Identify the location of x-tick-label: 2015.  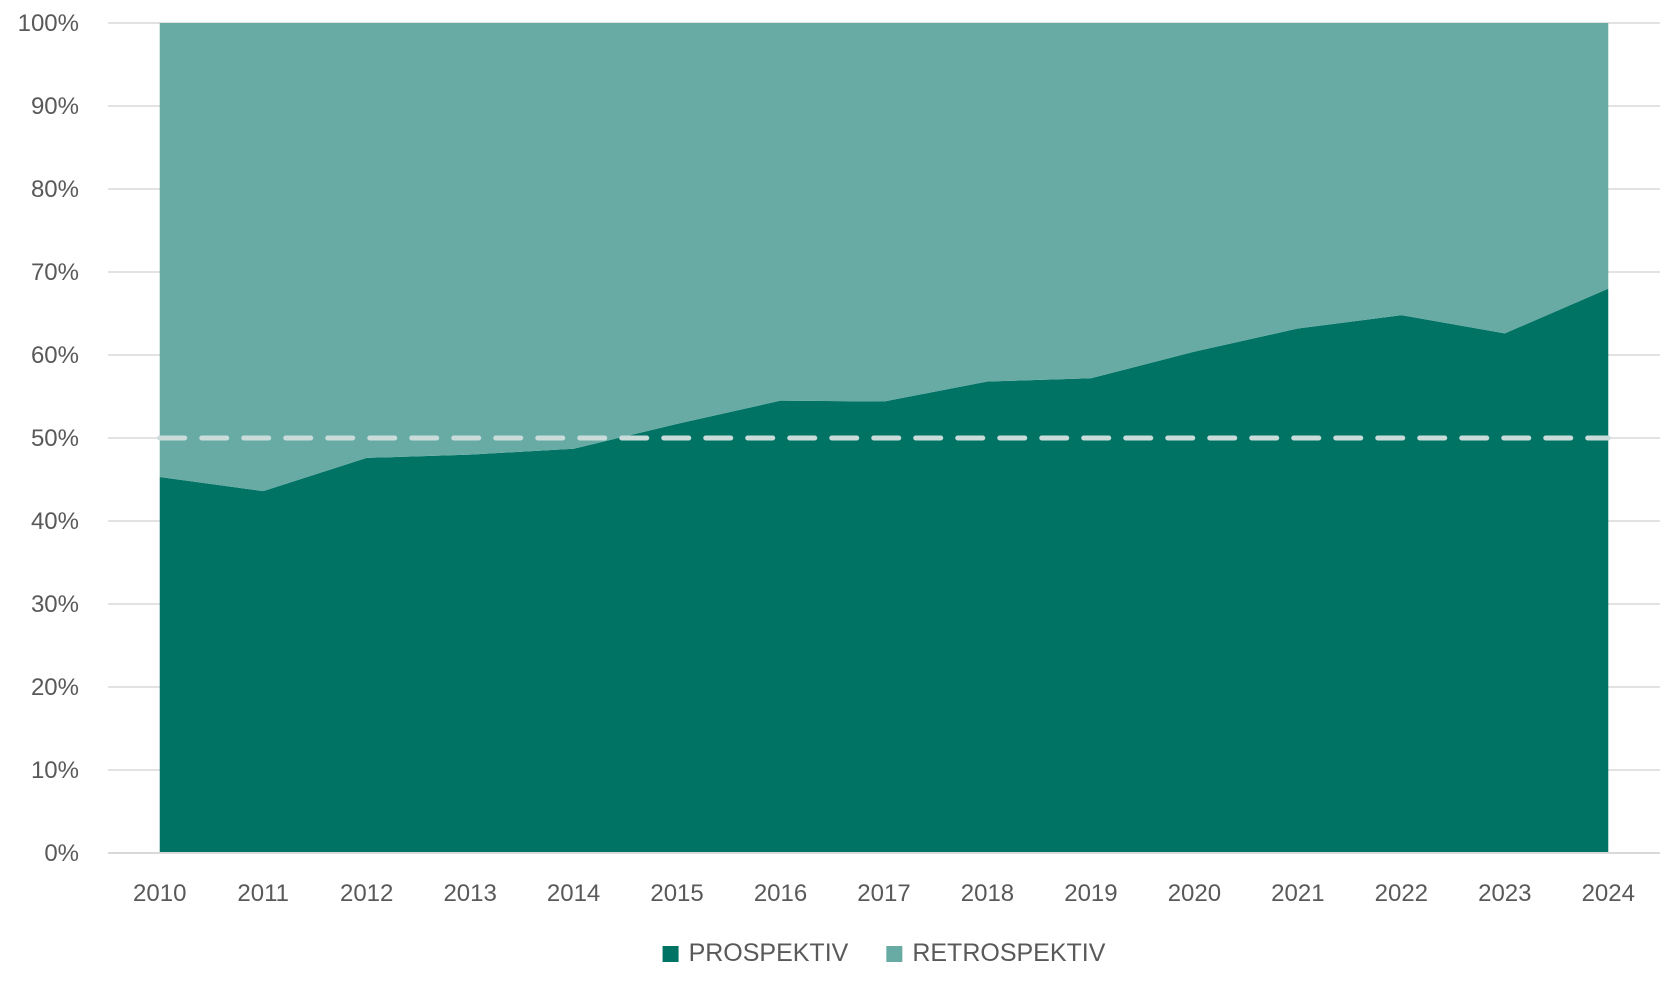
(676, 893).